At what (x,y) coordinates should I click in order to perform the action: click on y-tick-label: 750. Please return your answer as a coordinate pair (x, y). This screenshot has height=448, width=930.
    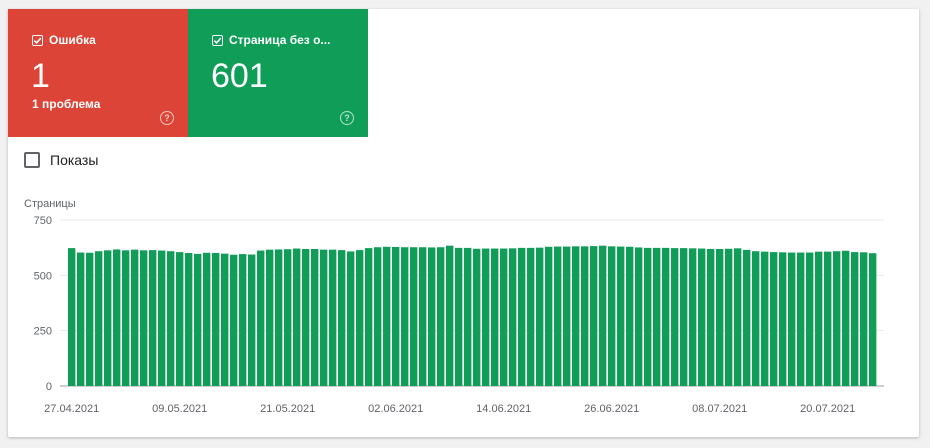
    Looking at the image, I should click on (43, 221).